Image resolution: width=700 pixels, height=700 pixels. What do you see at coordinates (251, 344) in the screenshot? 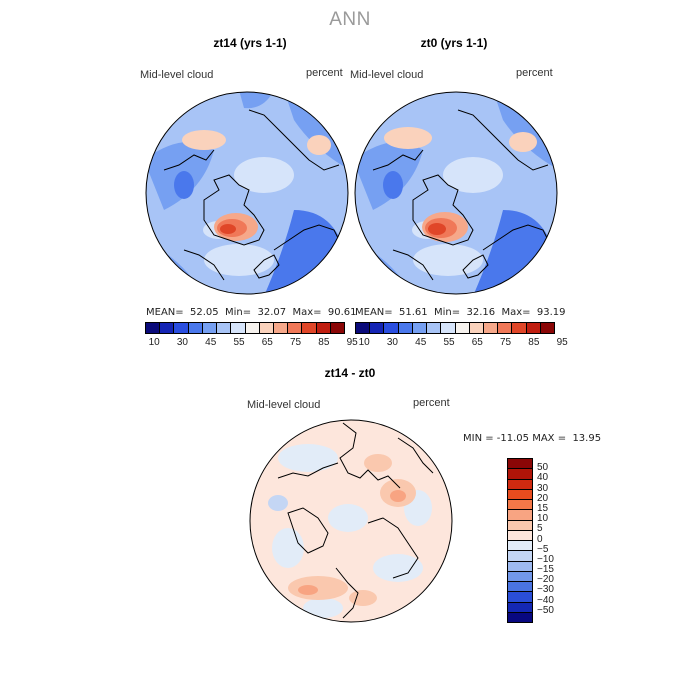
I see `panel-1-colorbar-labels: 10 30 45 55 65 75 85 95` at bounding box center [251, 344].